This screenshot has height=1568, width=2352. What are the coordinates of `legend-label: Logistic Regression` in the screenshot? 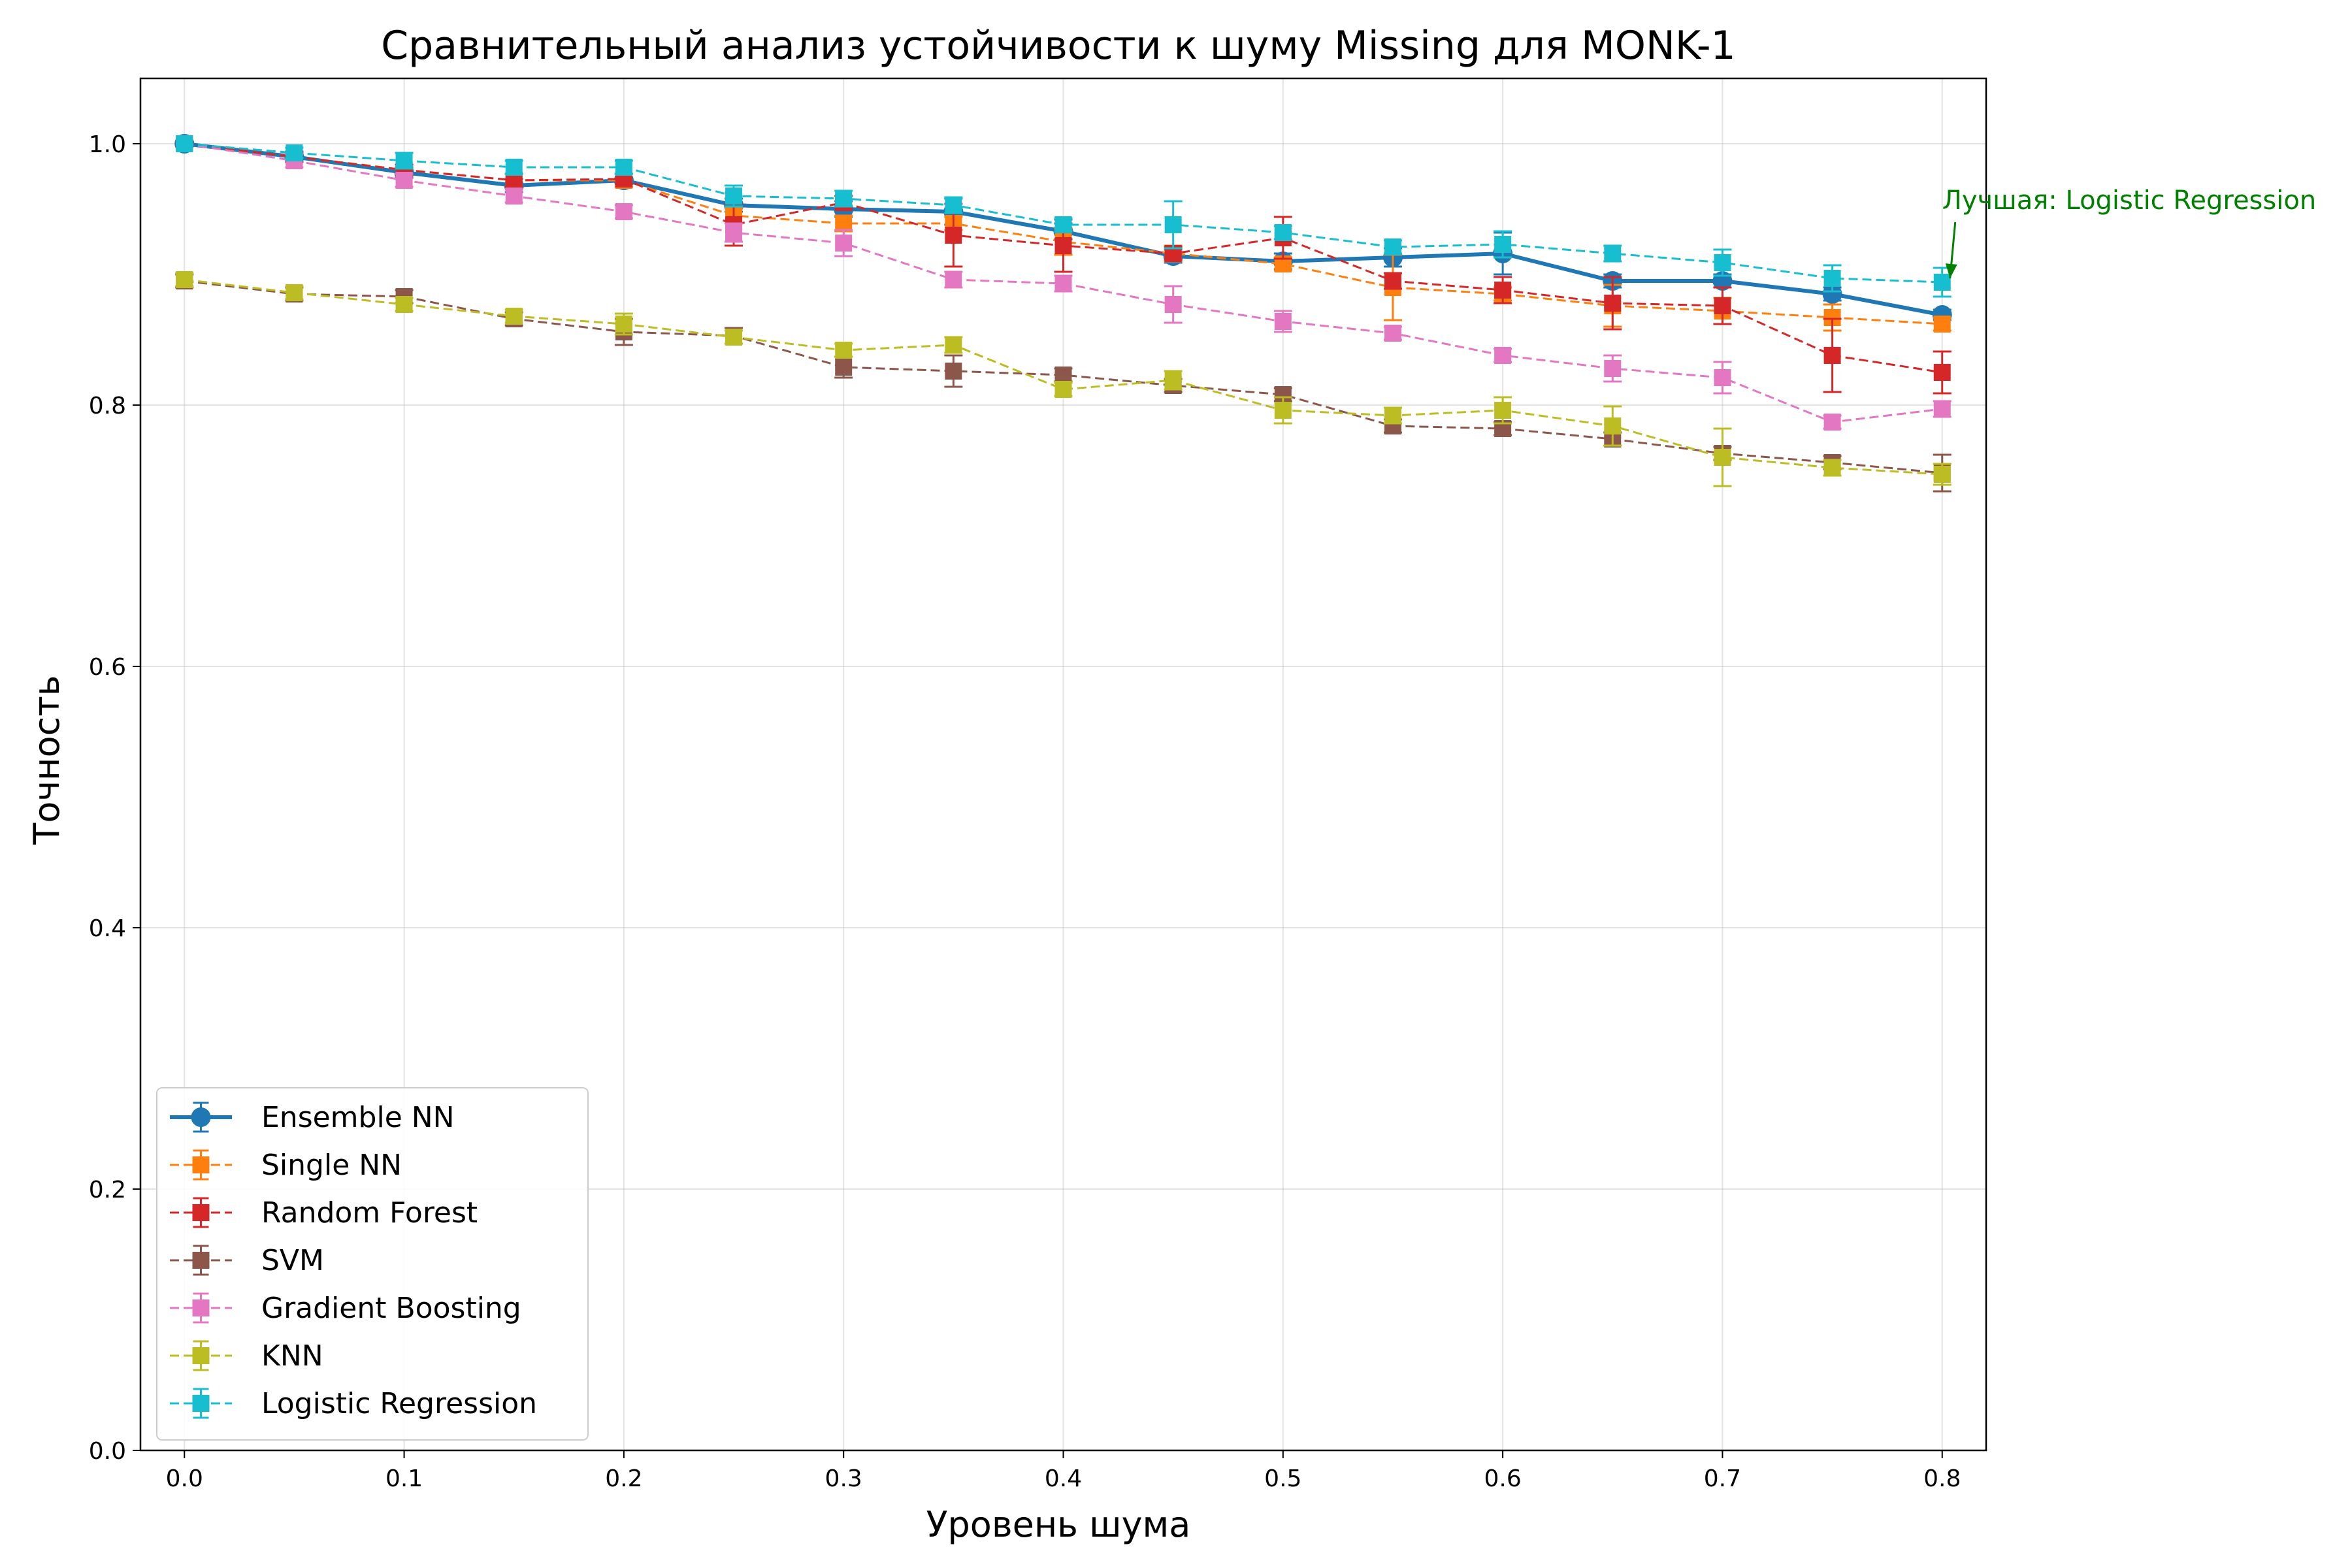 It's located at (399, 1403).